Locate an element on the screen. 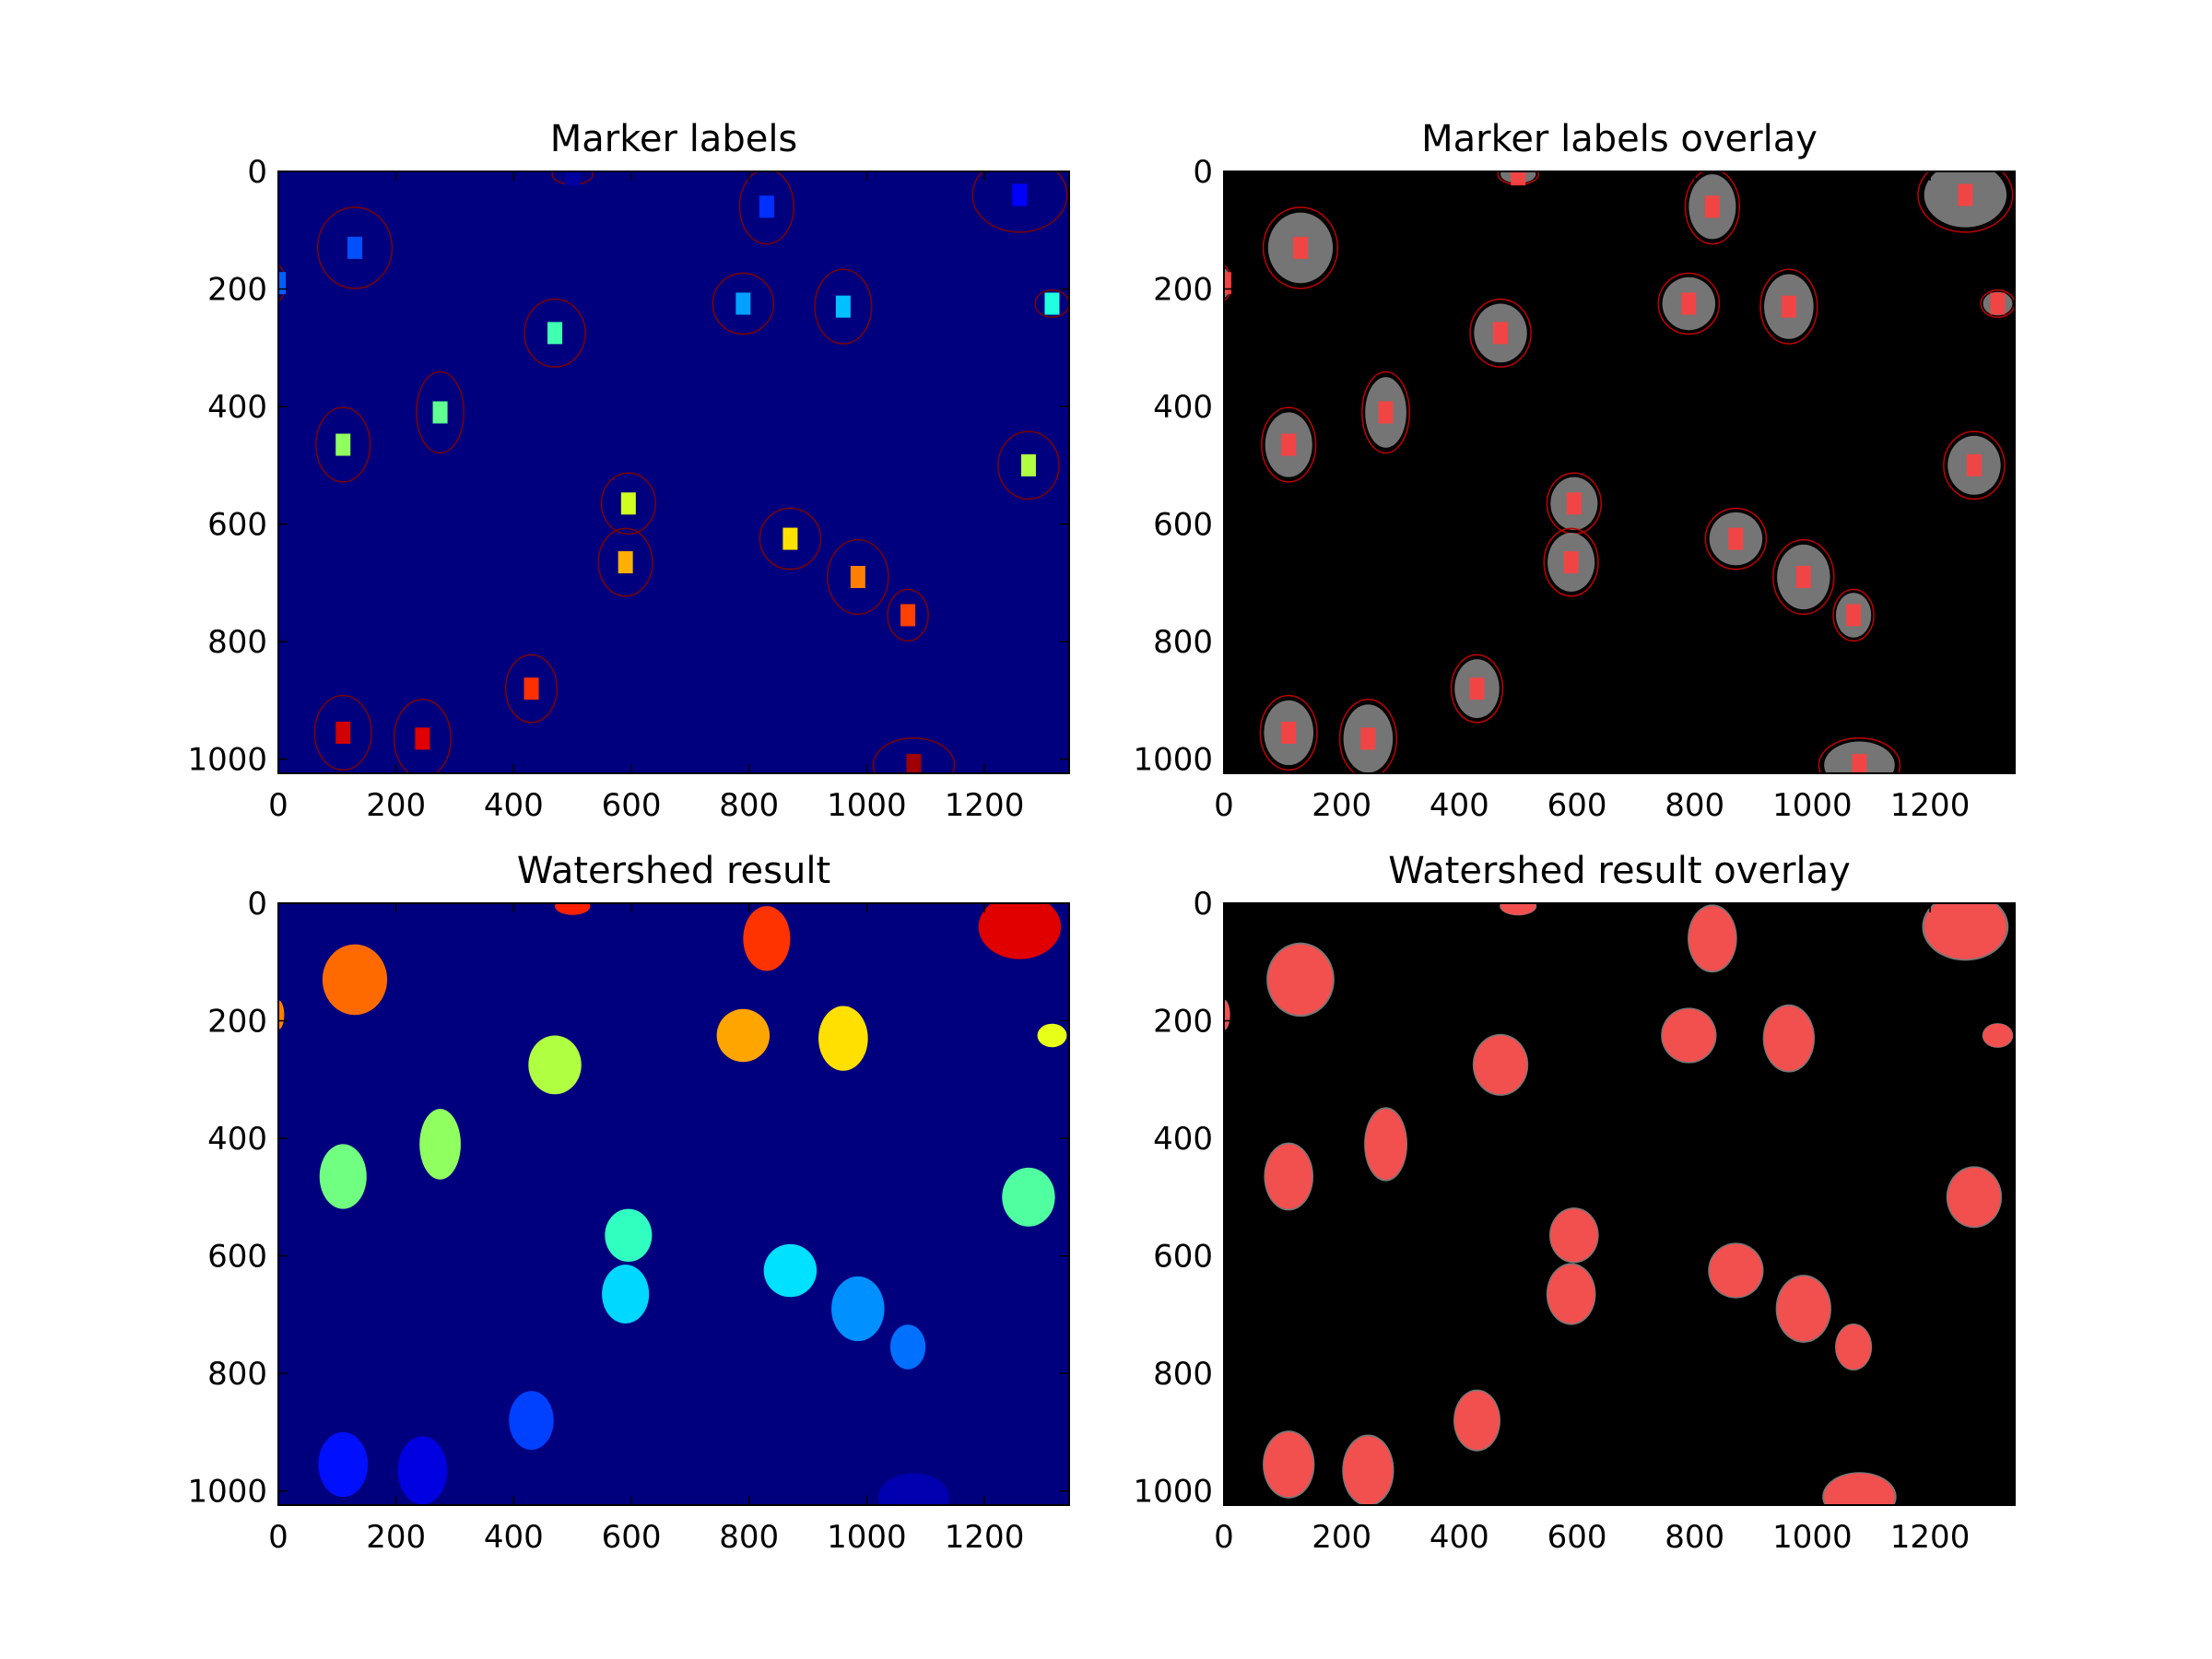  x-tick-label: 600 is located at coordinates (1577, 805).